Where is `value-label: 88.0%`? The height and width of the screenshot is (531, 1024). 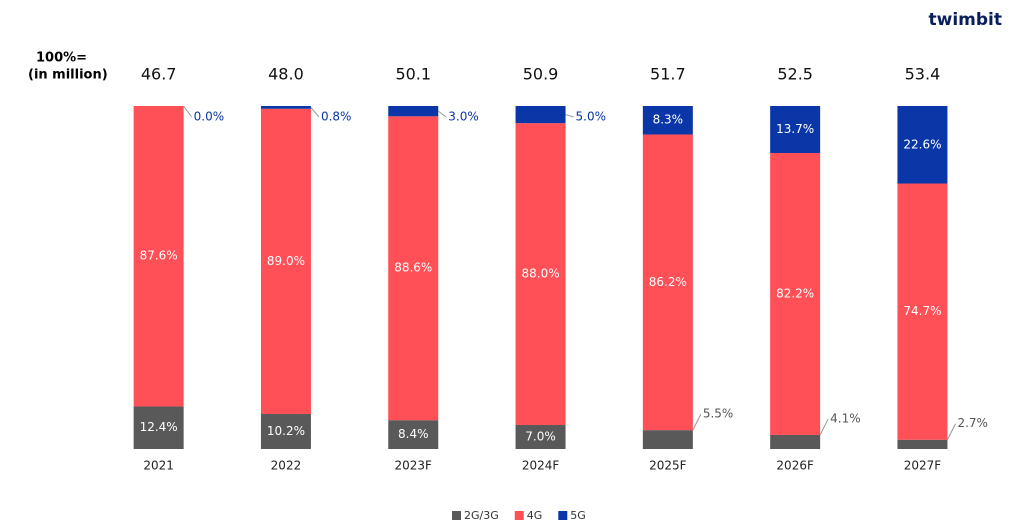
value-label: 88.0% is located at coordinates (540, 274).